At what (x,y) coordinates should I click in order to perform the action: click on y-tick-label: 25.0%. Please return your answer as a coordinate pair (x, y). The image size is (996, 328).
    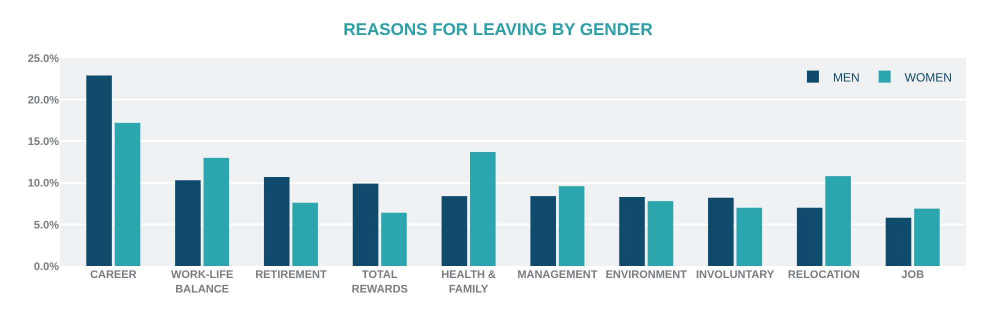
    Looking at the image, I should click on (44, 58).